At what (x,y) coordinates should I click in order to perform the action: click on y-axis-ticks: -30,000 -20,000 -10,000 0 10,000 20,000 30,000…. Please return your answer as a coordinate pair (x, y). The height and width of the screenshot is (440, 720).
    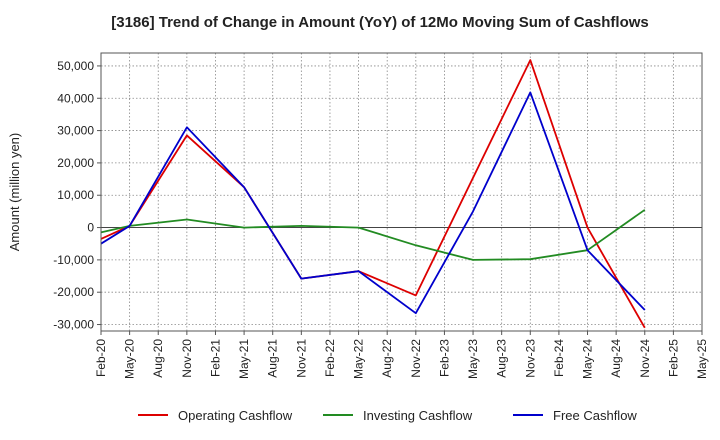
    Looking at the image, I should click on (77, 195).